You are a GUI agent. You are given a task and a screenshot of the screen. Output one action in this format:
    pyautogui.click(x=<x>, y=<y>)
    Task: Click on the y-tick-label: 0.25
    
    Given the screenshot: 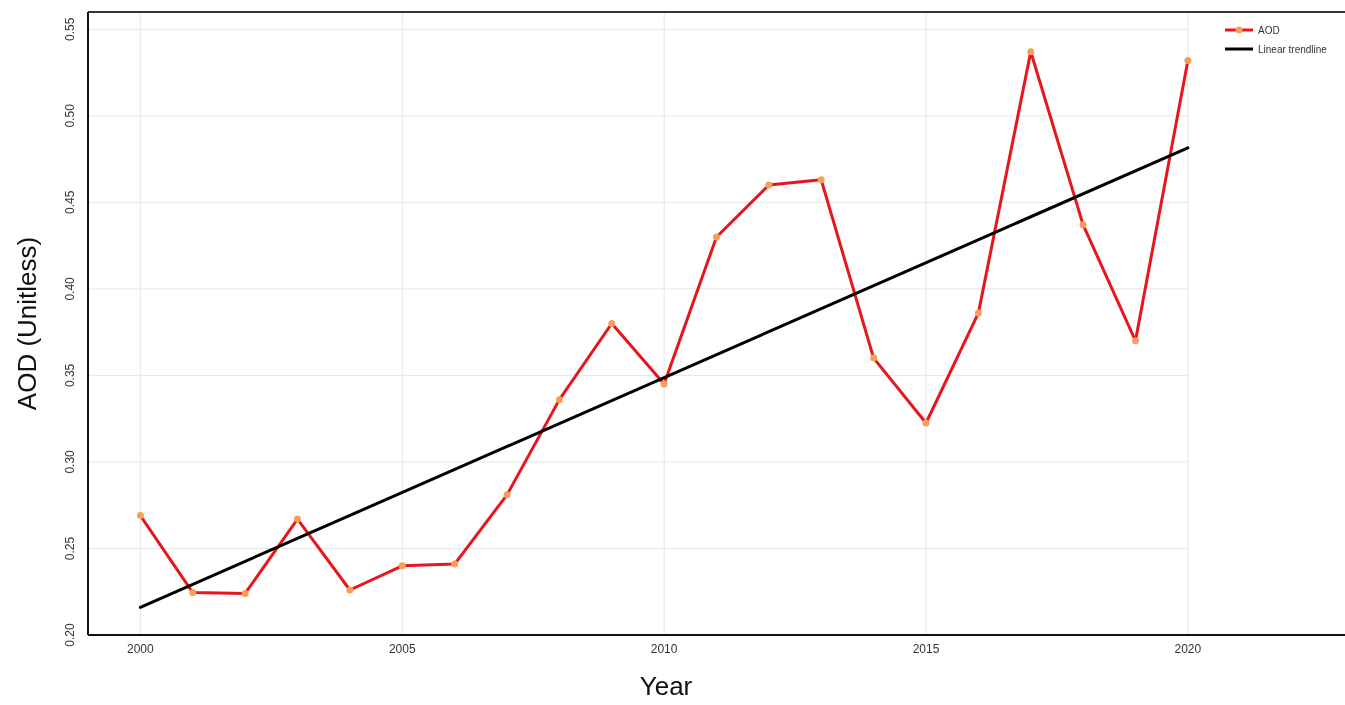 What is the action you would take?
    pyautogui.click(x=70, y=548)
    